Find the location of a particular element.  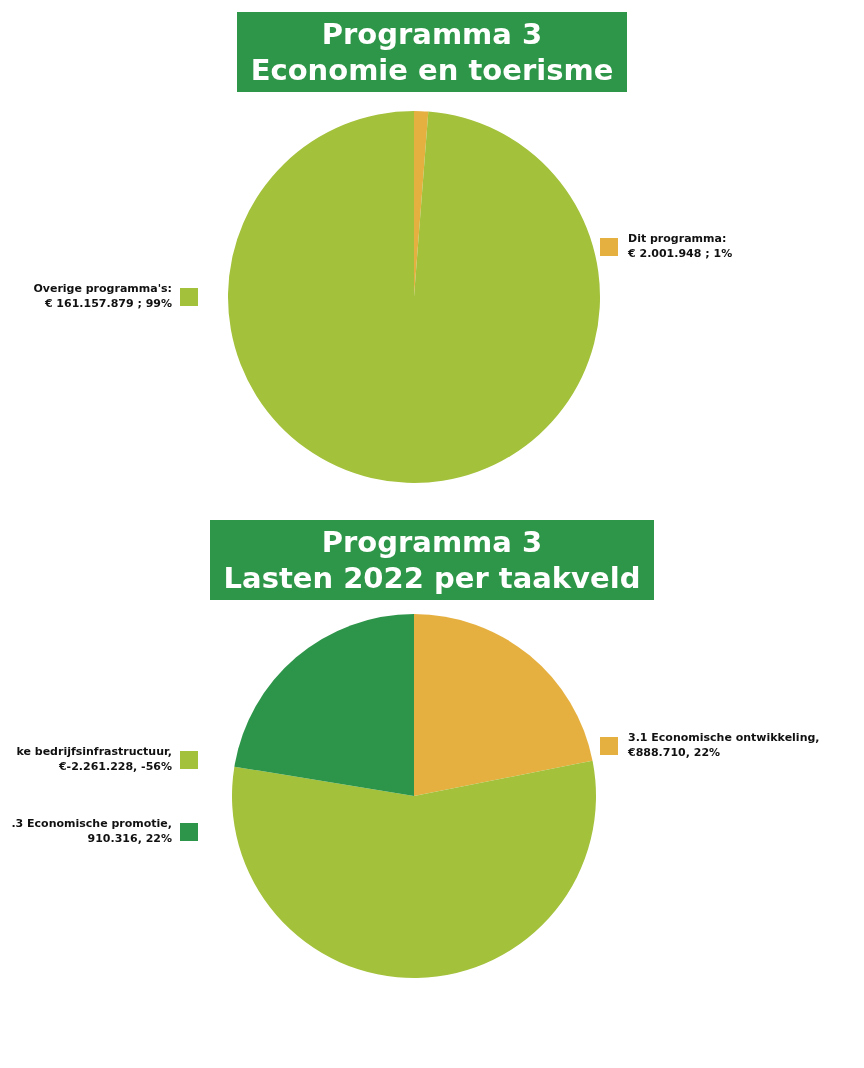

slice-label: Overige programma's: € 161.157.879 ; 99% is located at coordinates (102, 296).